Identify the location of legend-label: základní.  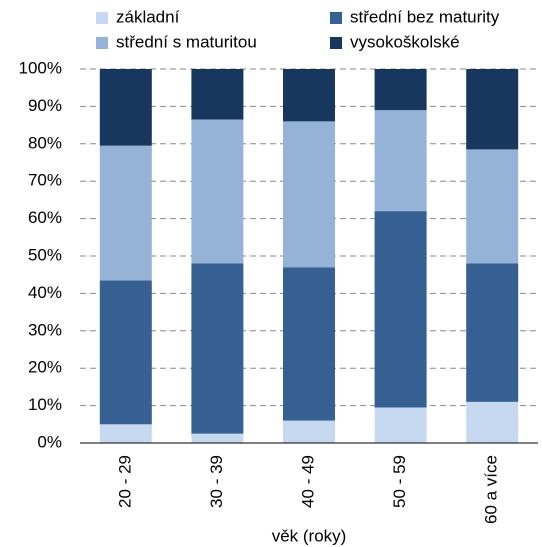
(148, 16).